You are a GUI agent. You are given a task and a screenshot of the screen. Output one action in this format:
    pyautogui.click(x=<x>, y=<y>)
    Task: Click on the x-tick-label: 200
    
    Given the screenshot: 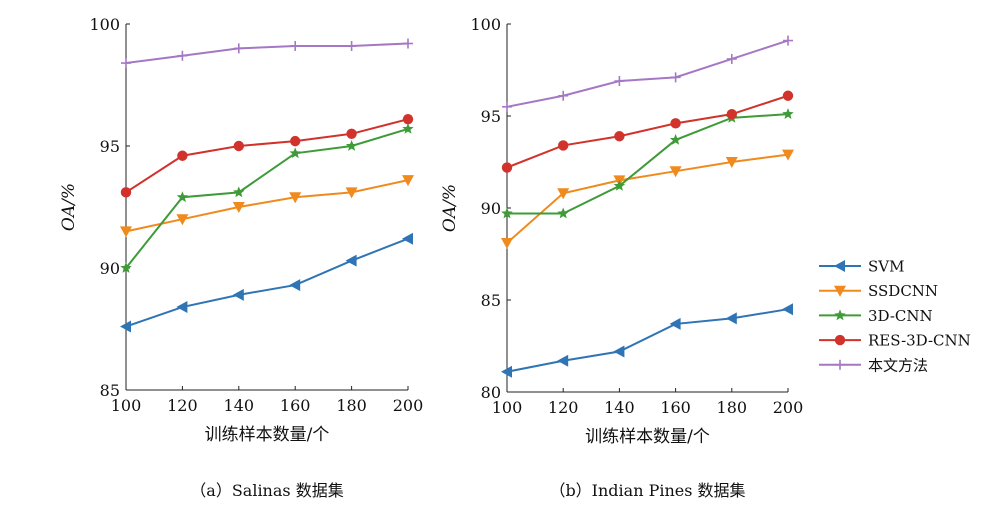 What is the action you would take?
    pyautogui.click(x=408, y=405)
    